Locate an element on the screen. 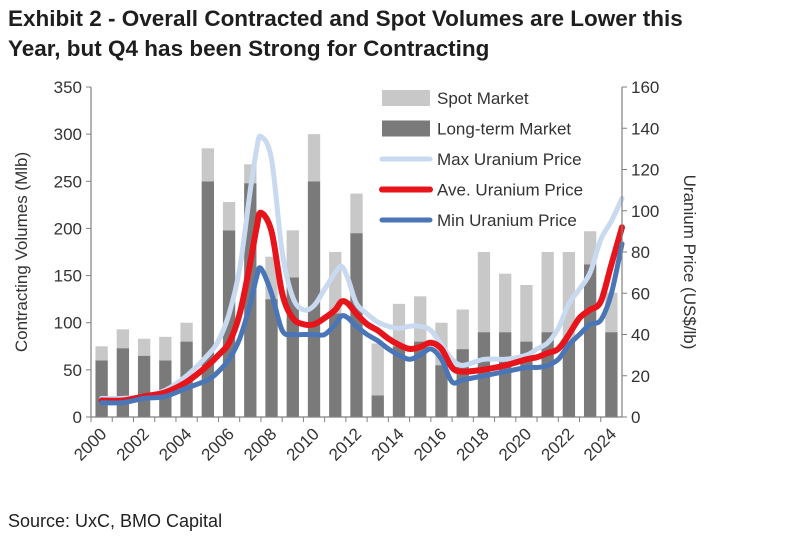  bar-spot-2019 is located at coordinates (505, 303).